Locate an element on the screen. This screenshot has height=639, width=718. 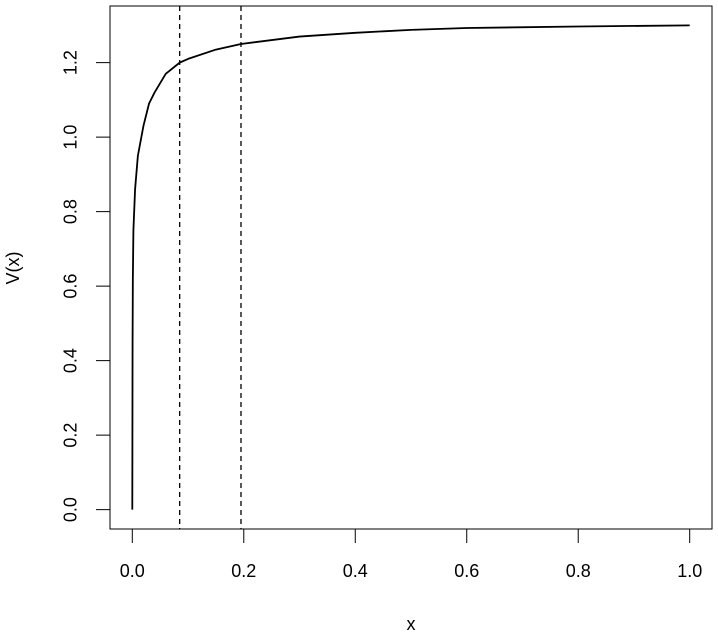
x-tick-label: 0.0 is located at coordinates (132, 571).